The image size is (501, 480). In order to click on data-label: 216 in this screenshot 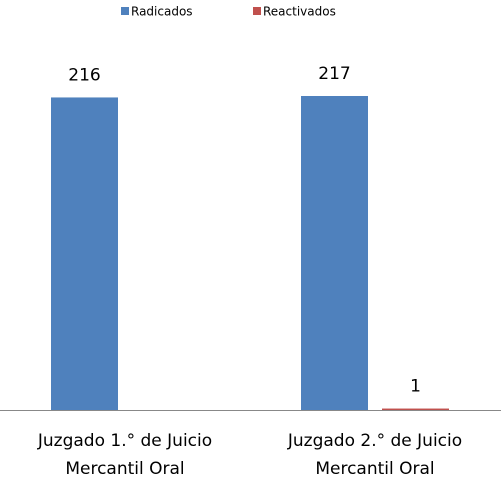, I will do `click(84, 75)`.